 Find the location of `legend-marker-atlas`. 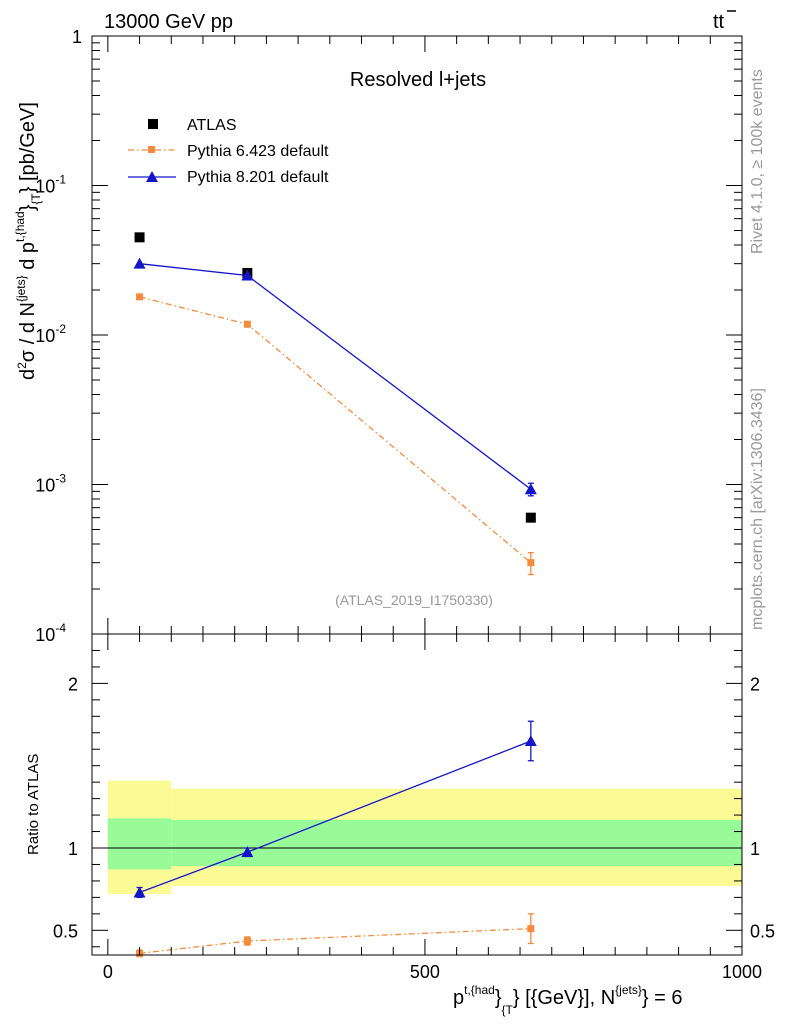

legend-marker-atlas is located at coordinates (153, 124).